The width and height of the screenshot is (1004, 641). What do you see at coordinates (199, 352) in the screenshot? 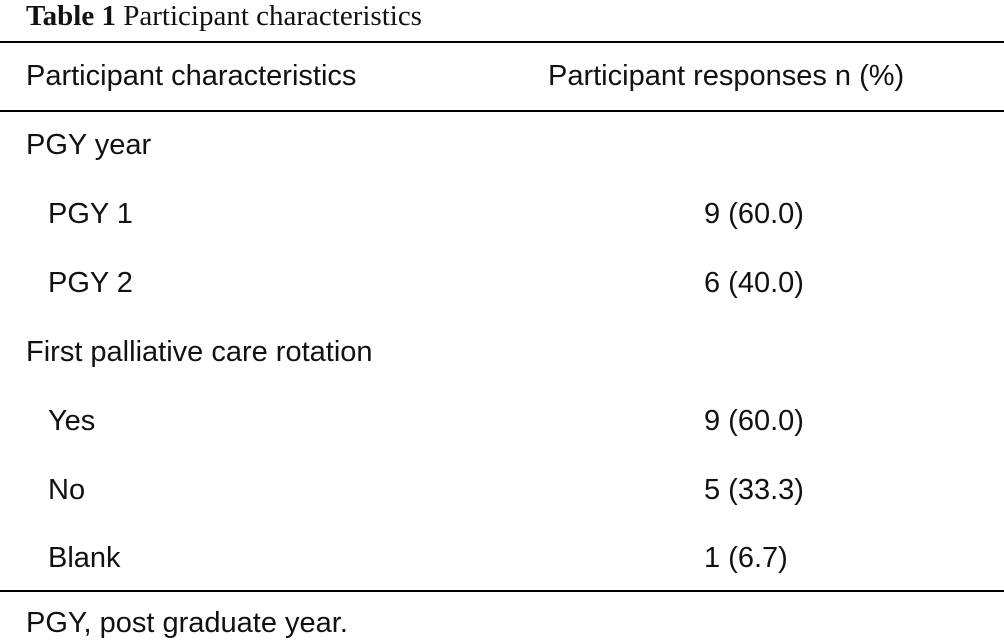
I see `row-group-label-first-rotation: First palliative care rotation` at bounding box center [199, 352].